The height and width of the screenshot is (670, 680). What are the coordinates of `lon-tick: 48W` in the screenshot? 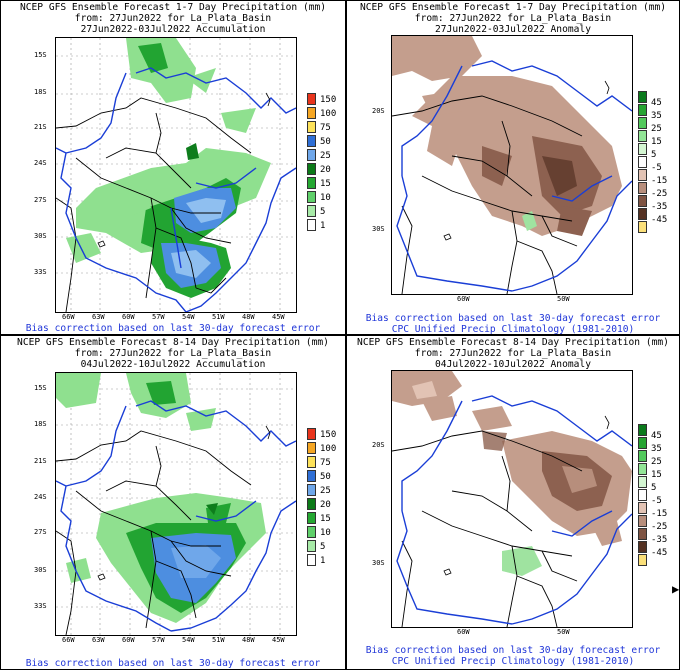 It's located at (248, 317).